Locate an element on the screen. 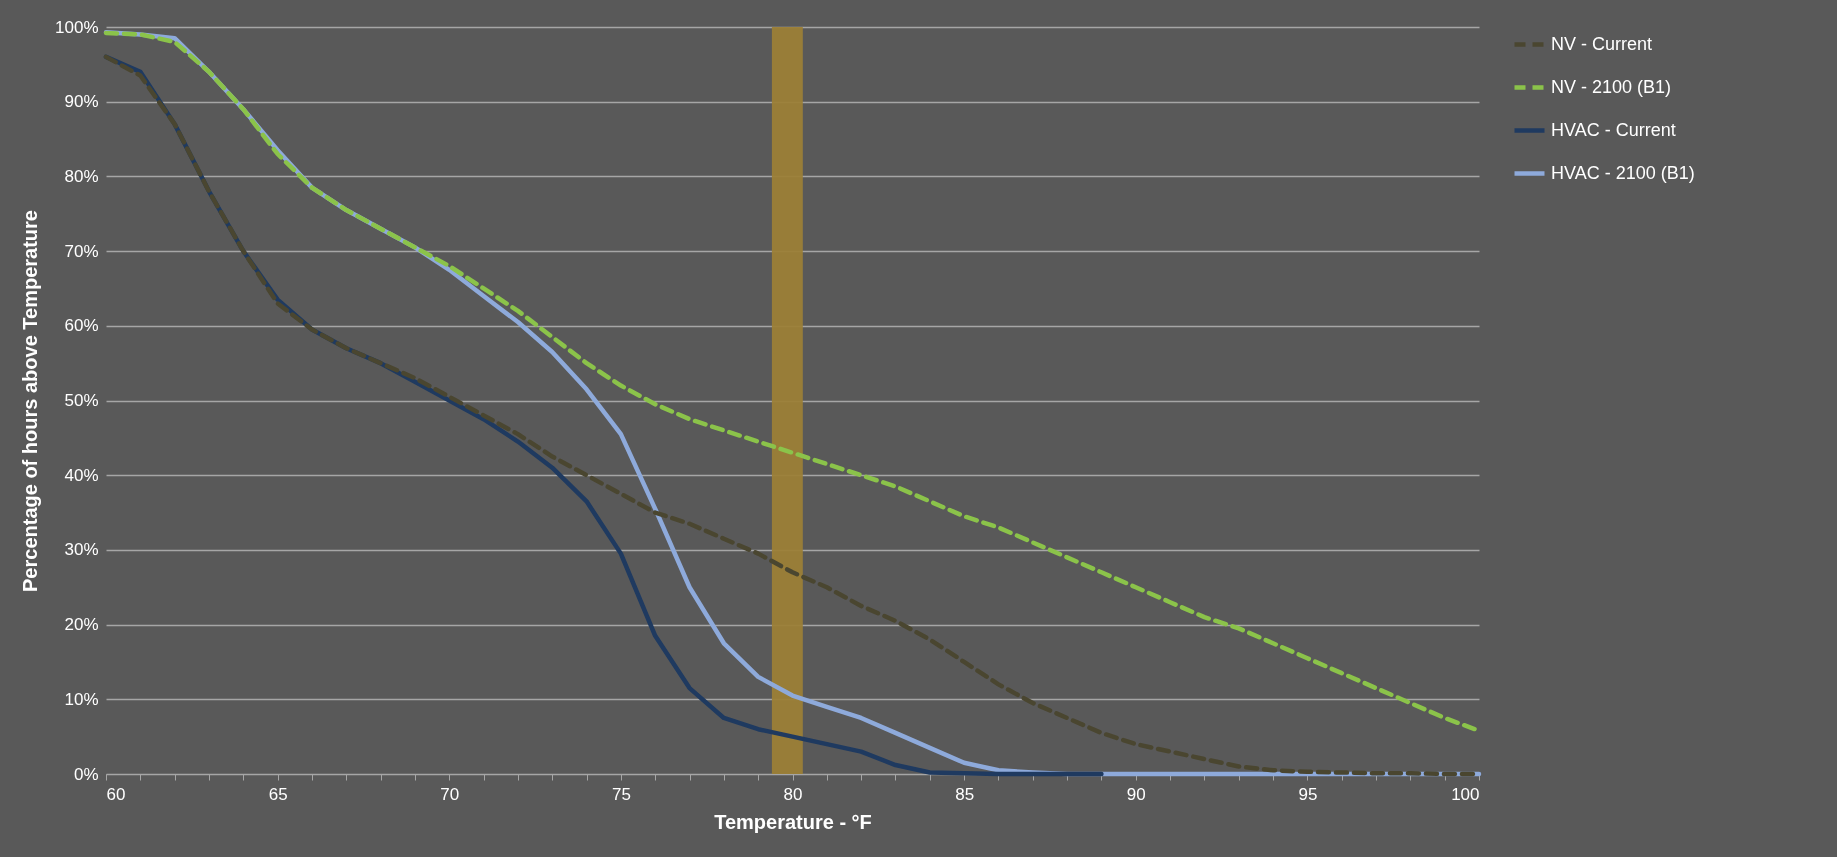 The width and height of the screenshot is (1837, 857). y-tick-label: 40% is located at coordinates (81, 475).